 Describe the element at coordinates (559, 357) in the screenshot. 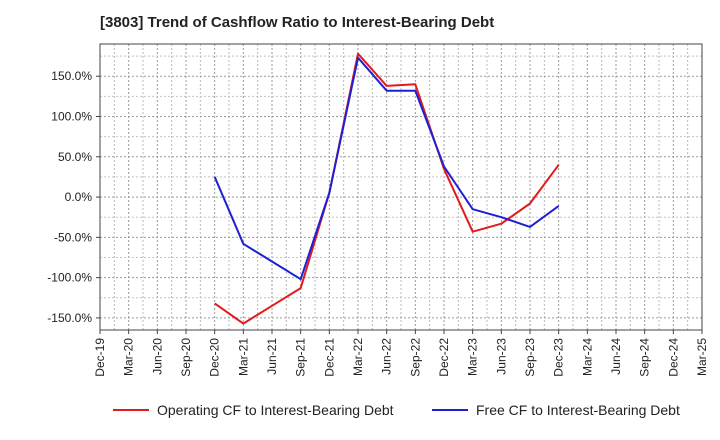

I see `x-tick-label: Dec-23` at that location.